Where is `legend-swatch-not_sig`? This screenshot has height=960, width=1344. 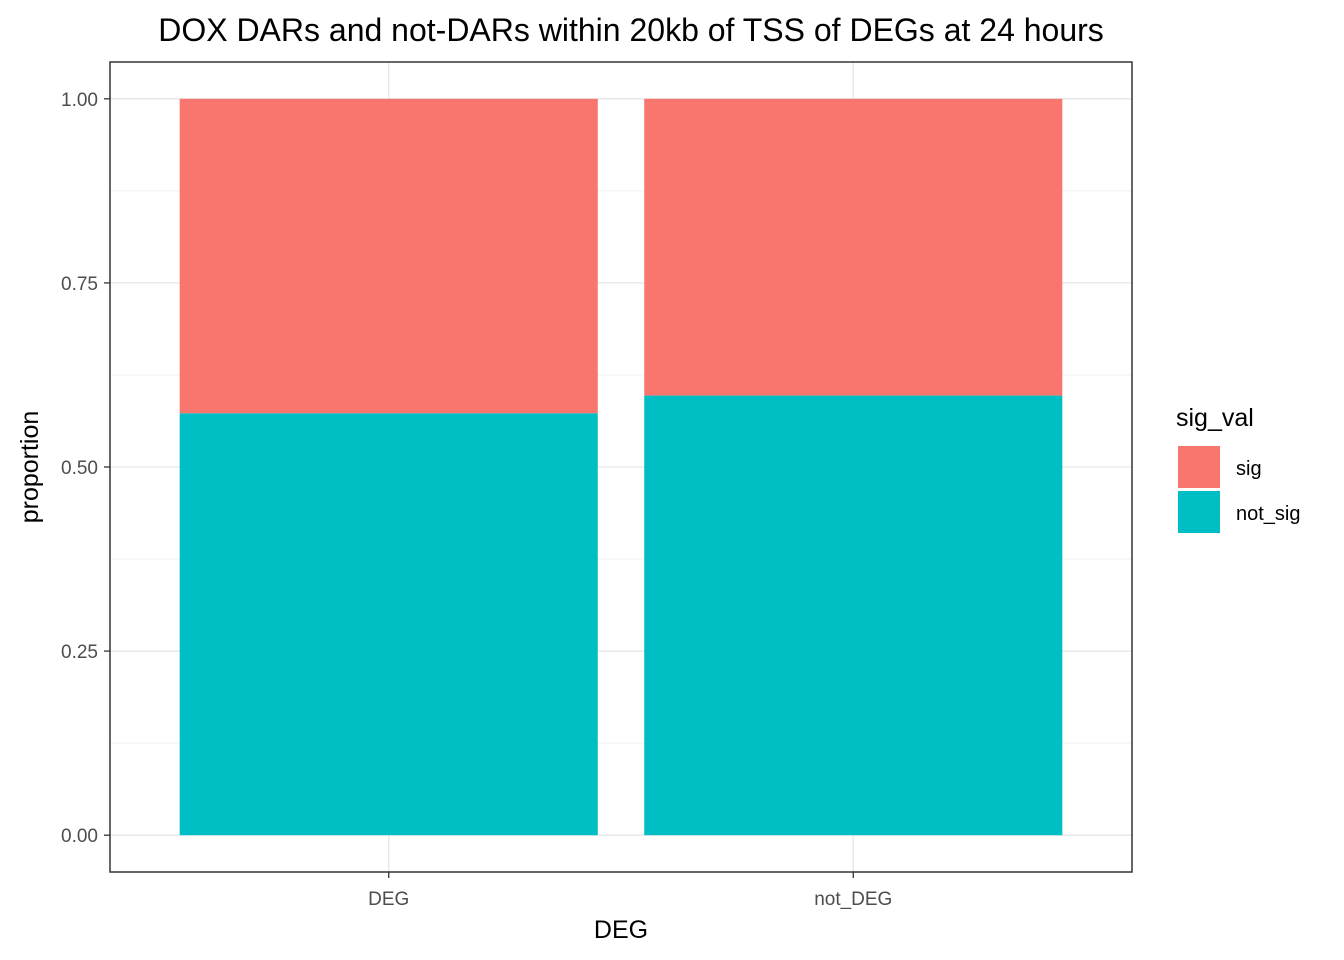
legend-swatch-not_sig is located at coordinates (1199, 512).